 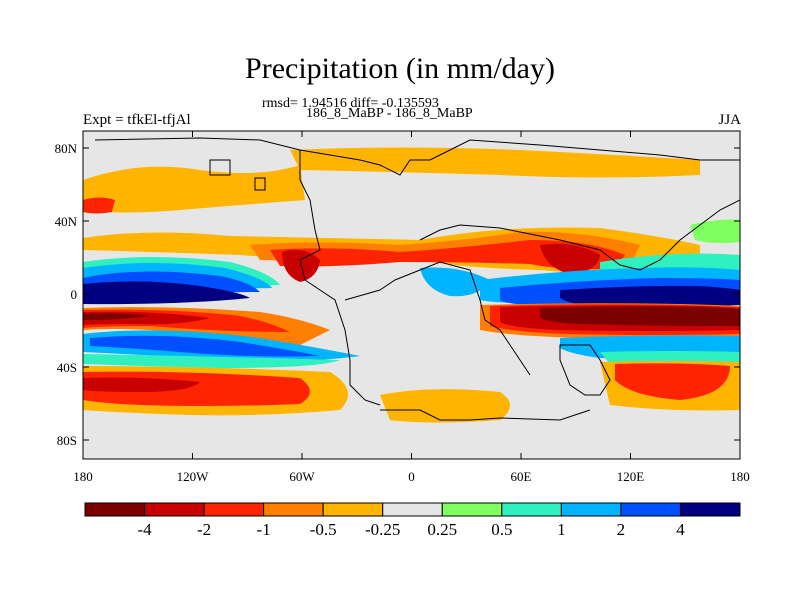 I want to click on anomaly-westpacific-green, so click(x=715, y=231).